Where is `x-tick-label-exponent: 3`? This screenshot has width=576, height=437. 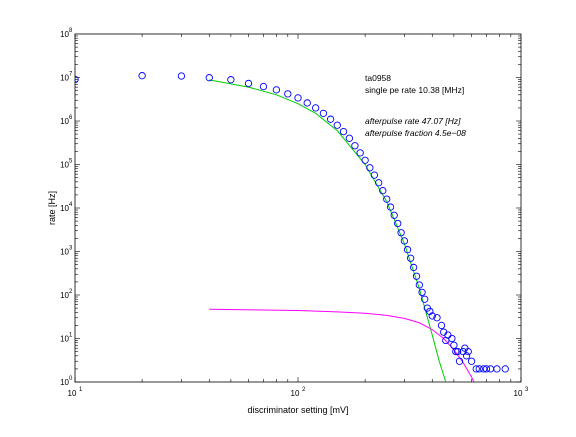 x-tick-label-exponent: 3 is located at coordinates (527, 390).